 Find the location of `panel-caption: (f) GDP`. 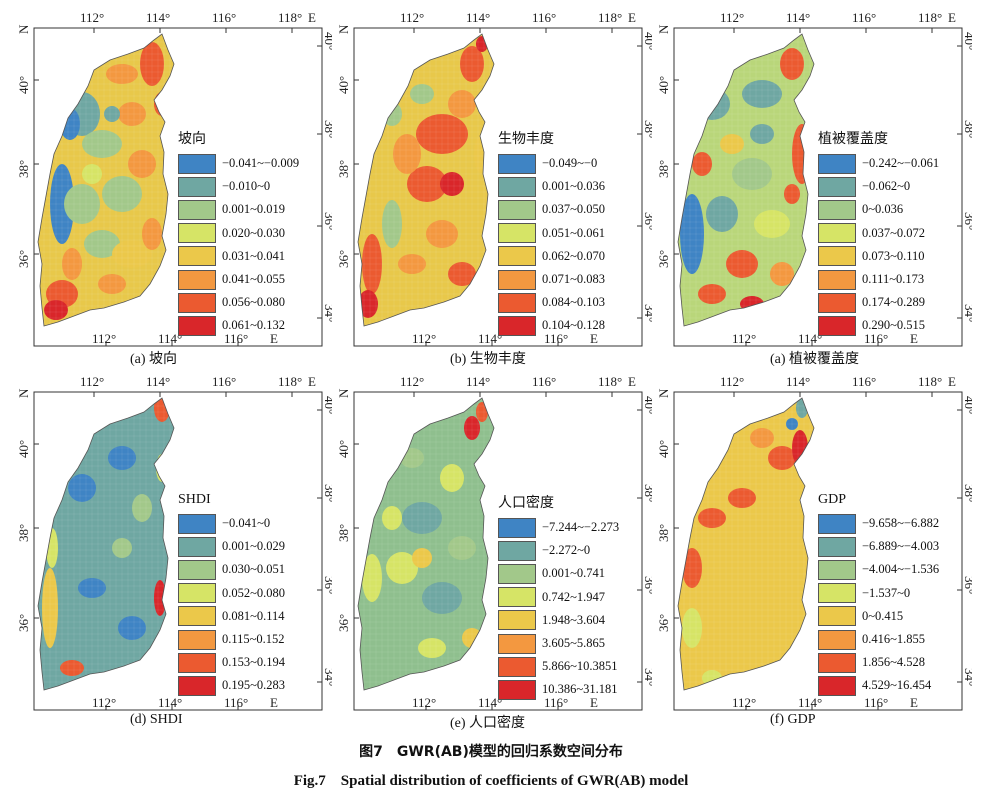

panel-caption: (f) GDP is located at coordinates (793, 719).